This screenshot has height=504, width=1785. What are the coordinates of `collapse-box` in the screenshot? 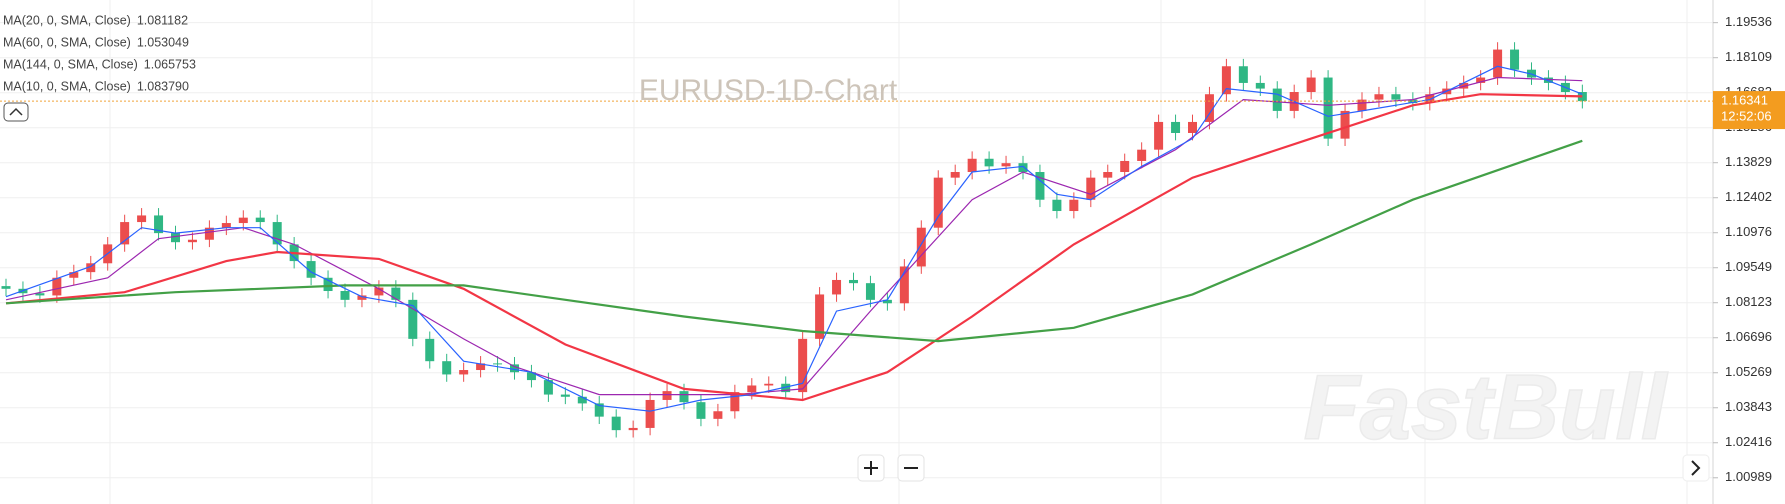 It's located at (16, 112).